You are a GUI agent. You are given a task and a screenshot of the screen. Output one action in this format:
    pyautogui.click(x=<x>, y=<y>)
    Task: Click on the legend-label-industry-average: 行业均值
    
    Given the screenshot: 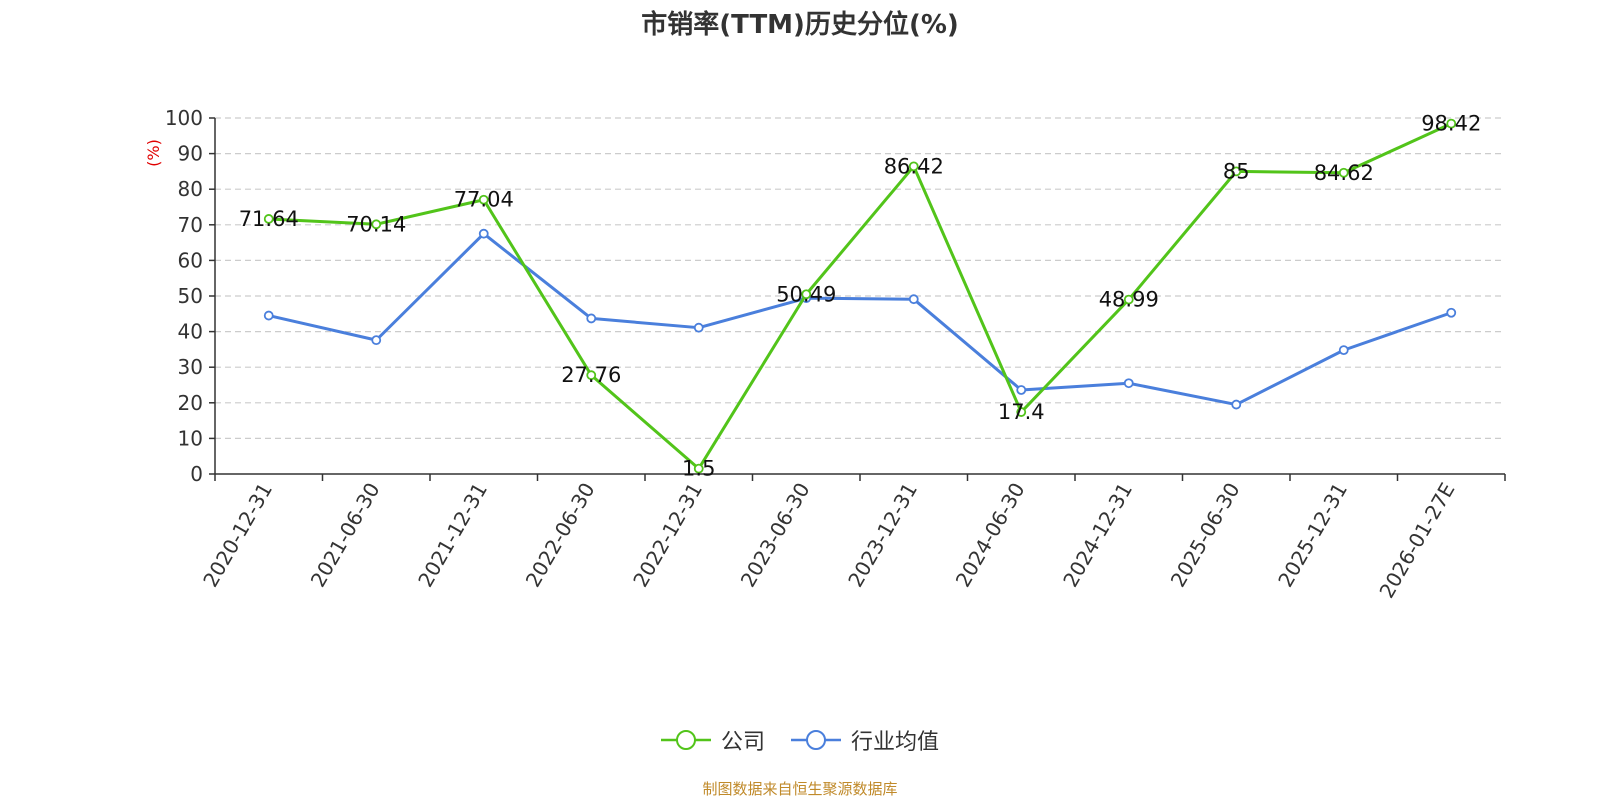 What is the action you would take?
    pyautogui.click(x=895, y=742)
    